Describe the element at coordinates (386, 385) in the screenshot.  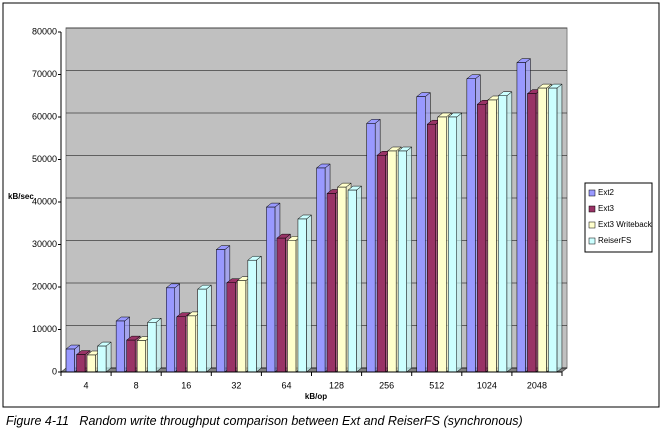
I see `x-tick-label: 256` at that location.